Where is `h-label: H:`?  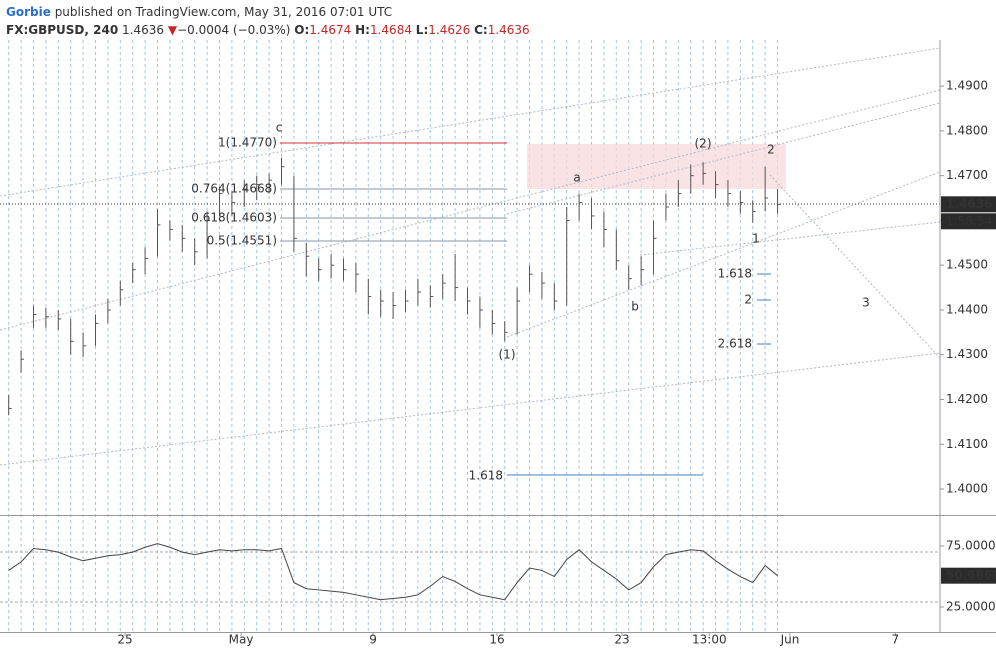 h-label: H: is located at coordinates (362, 30).